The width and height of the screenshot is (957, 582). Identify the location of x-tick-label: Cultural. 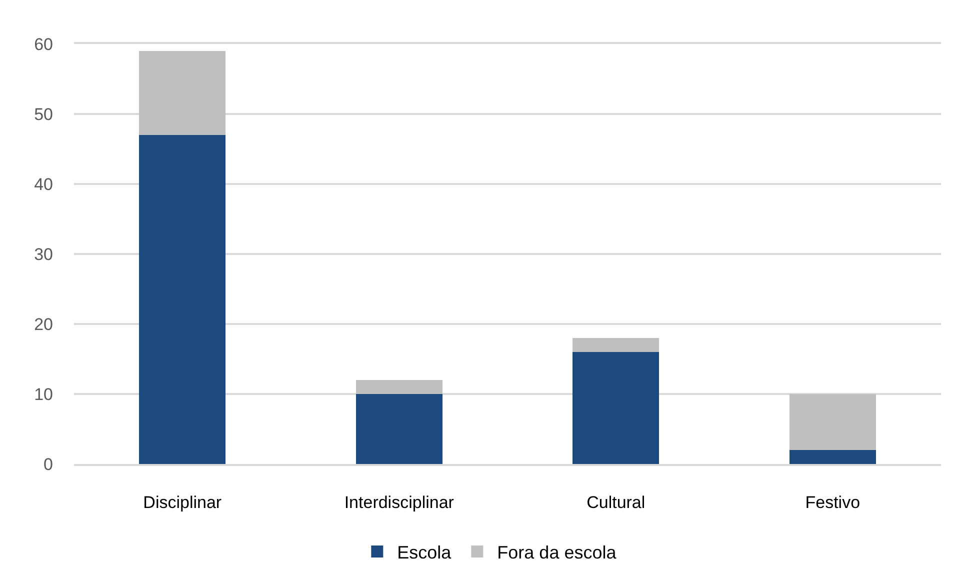
(616, 502).